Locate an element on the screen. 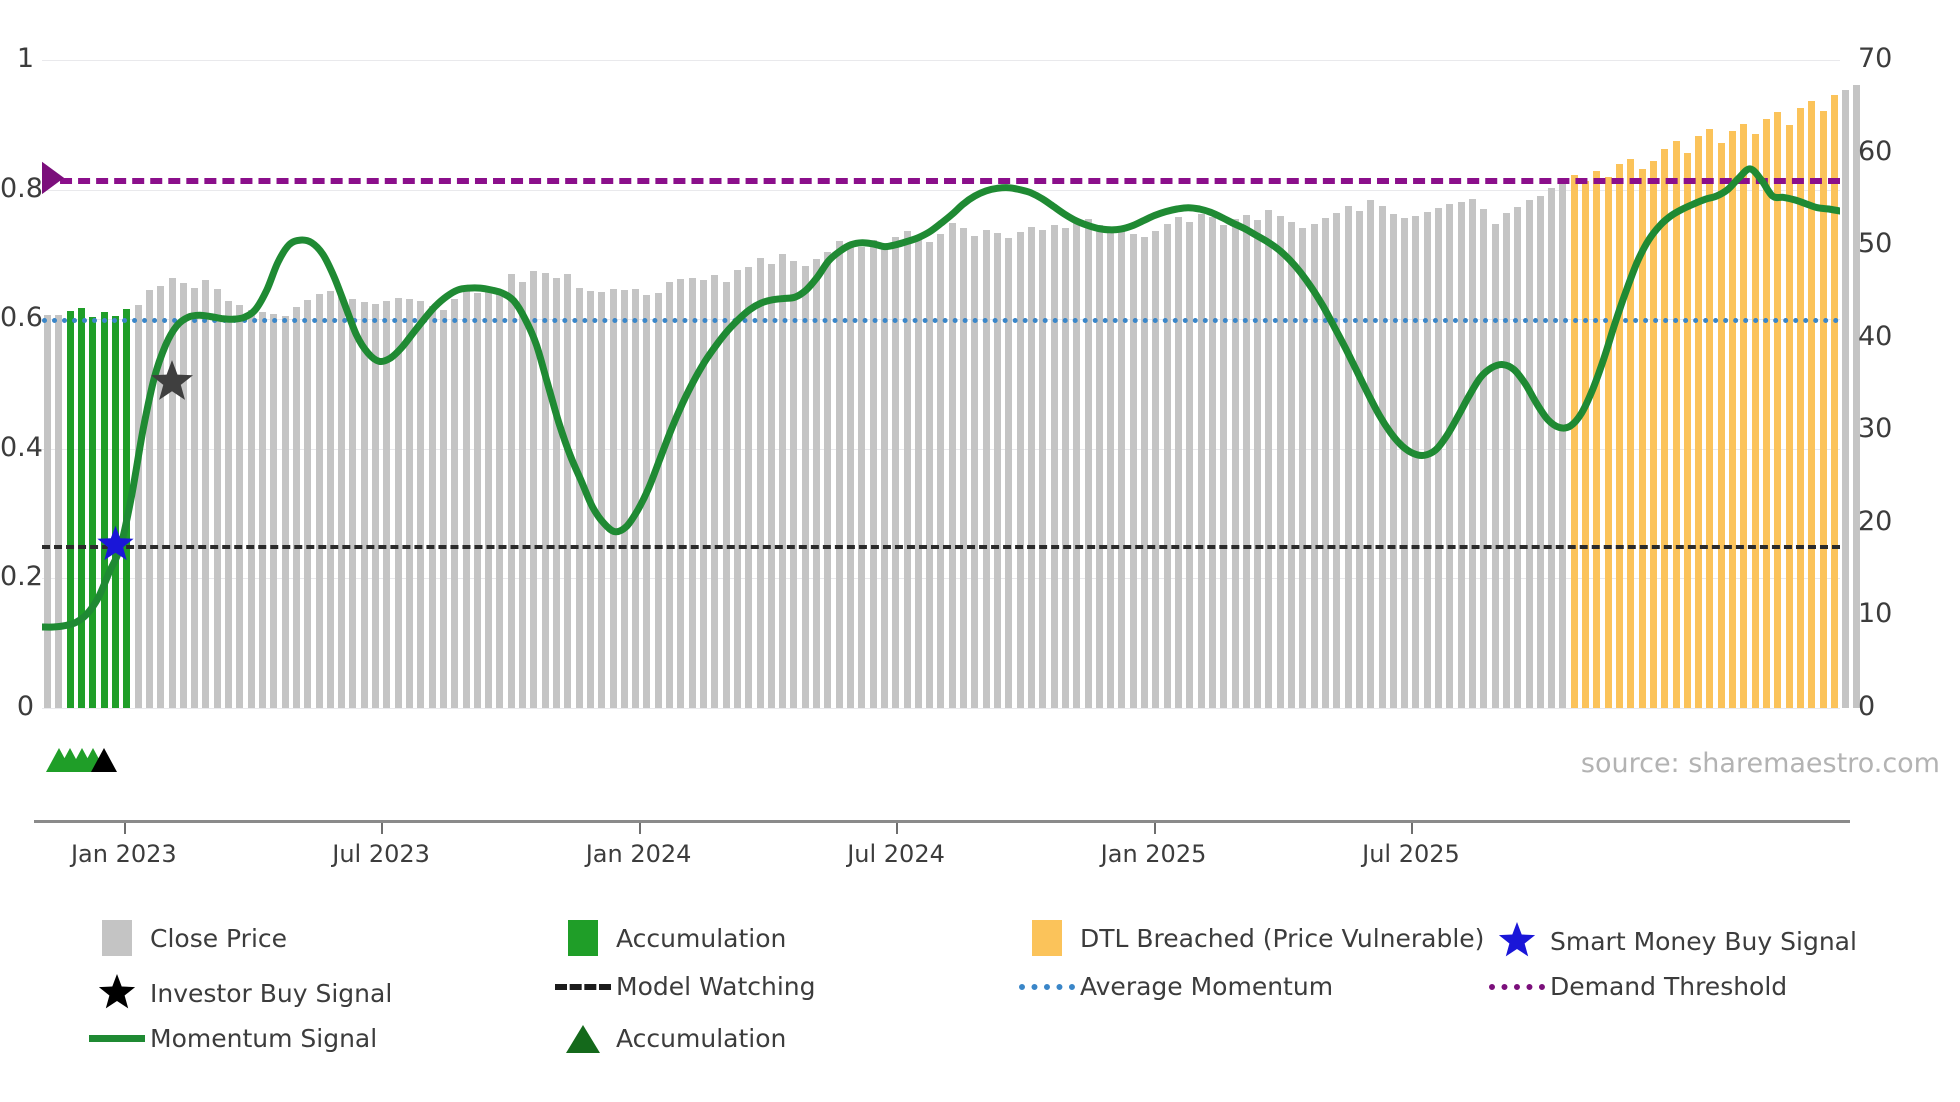 This screenshot has width=1960, height=1102. legend-dtl-breached: DTL Breached (Price Vulnerable) is located at coordinates (1249, 938).